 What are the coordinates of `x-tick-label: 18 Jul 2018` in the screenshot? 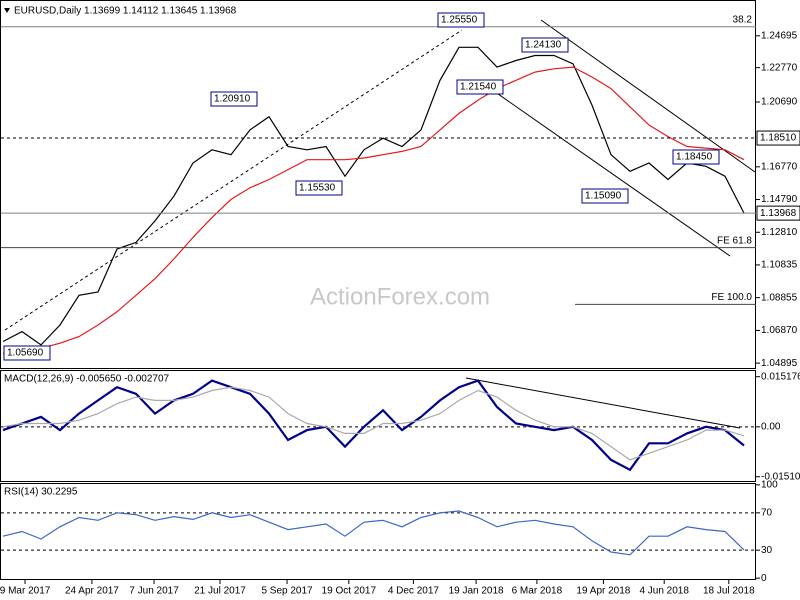 It's located at (729, 591).